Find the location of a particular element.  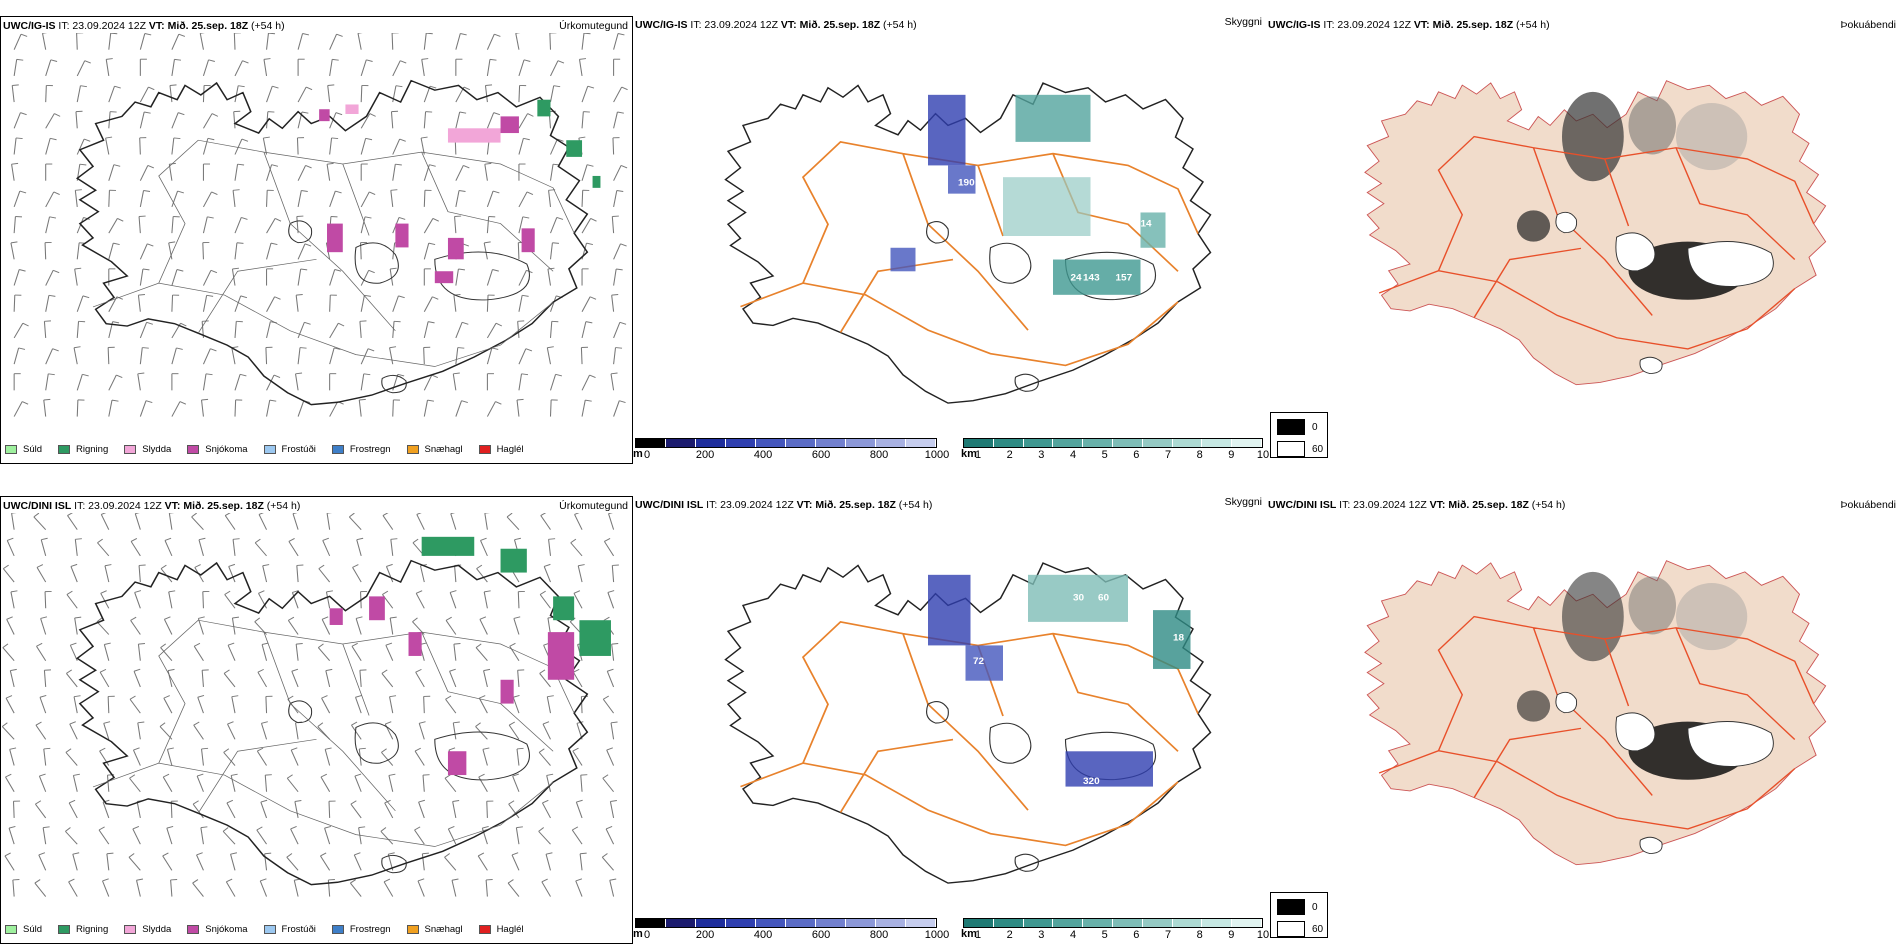

panel-name: Skyggni is located at coordinates (1243, 502).